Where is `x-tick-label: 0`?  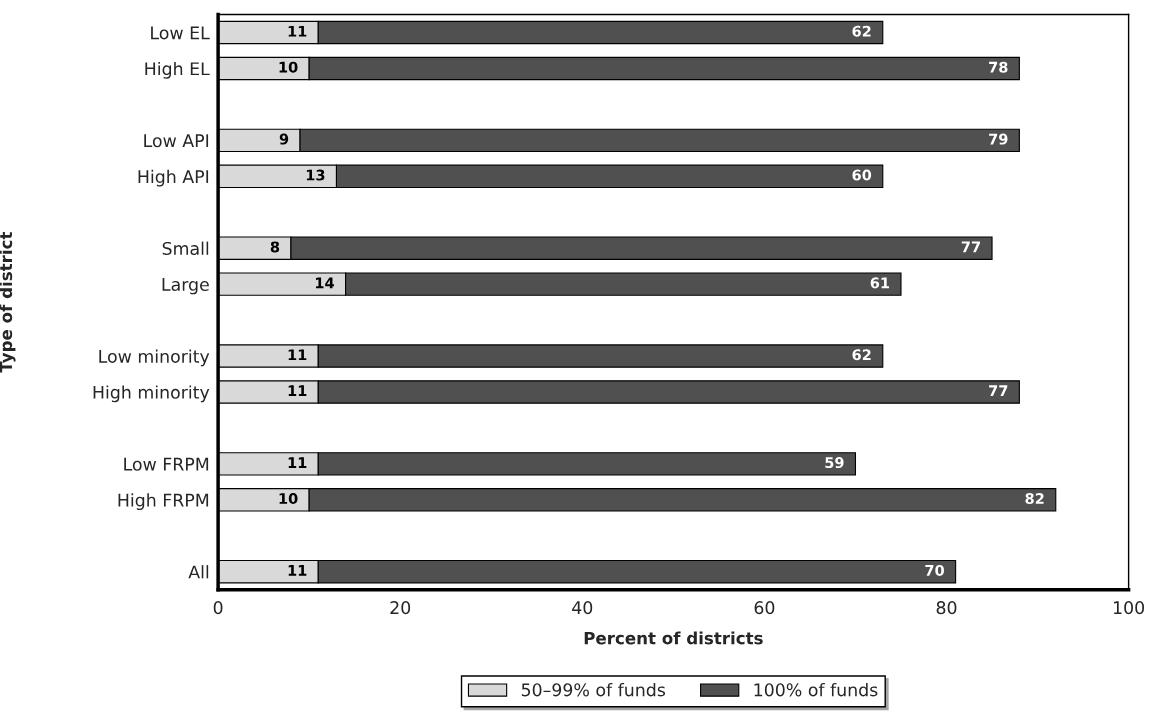 x-tick-label: 0 is located at coordinates (218, 608).